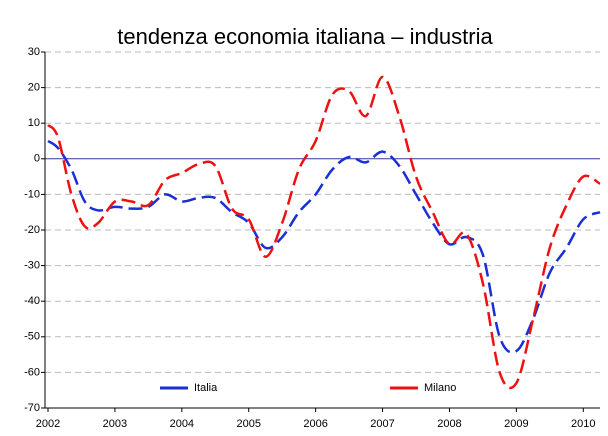  What do you see at coordinates (115, 424) in the screenshot?
I see `x-tick-label: 2003` at bounding box center [115, 424].